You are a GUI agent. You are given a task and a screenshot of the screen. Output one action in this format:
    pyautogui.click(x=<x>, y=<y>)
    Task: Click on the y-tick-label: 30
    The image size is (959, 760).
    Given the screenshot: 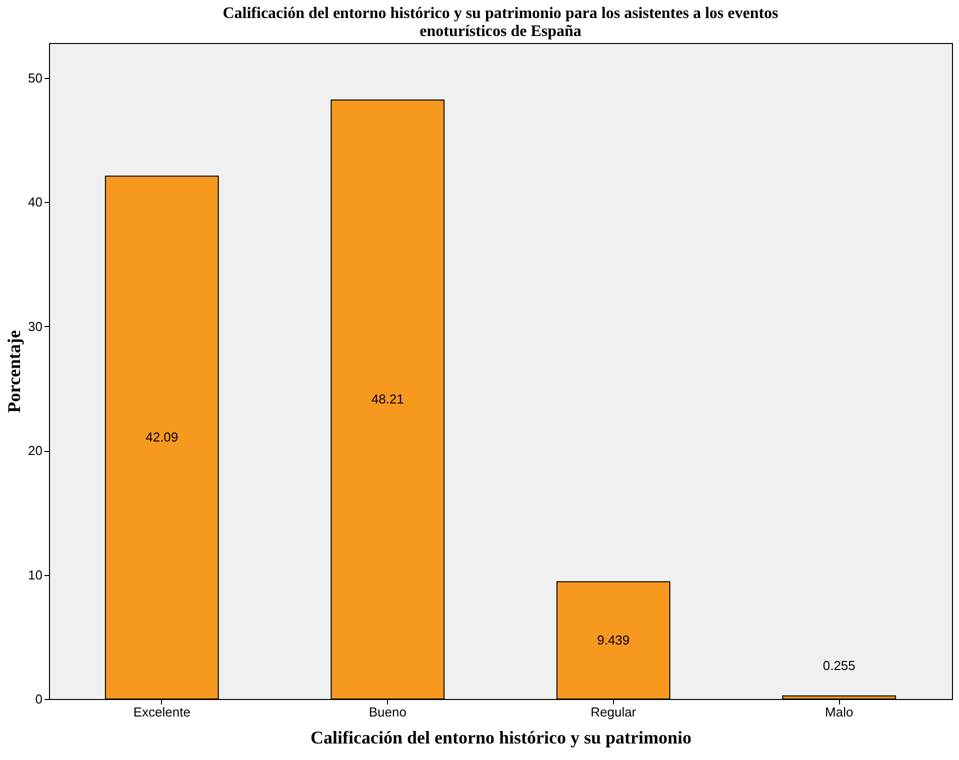 What is the action you would take?
    pyautogui.click(x=35, y=326)
    